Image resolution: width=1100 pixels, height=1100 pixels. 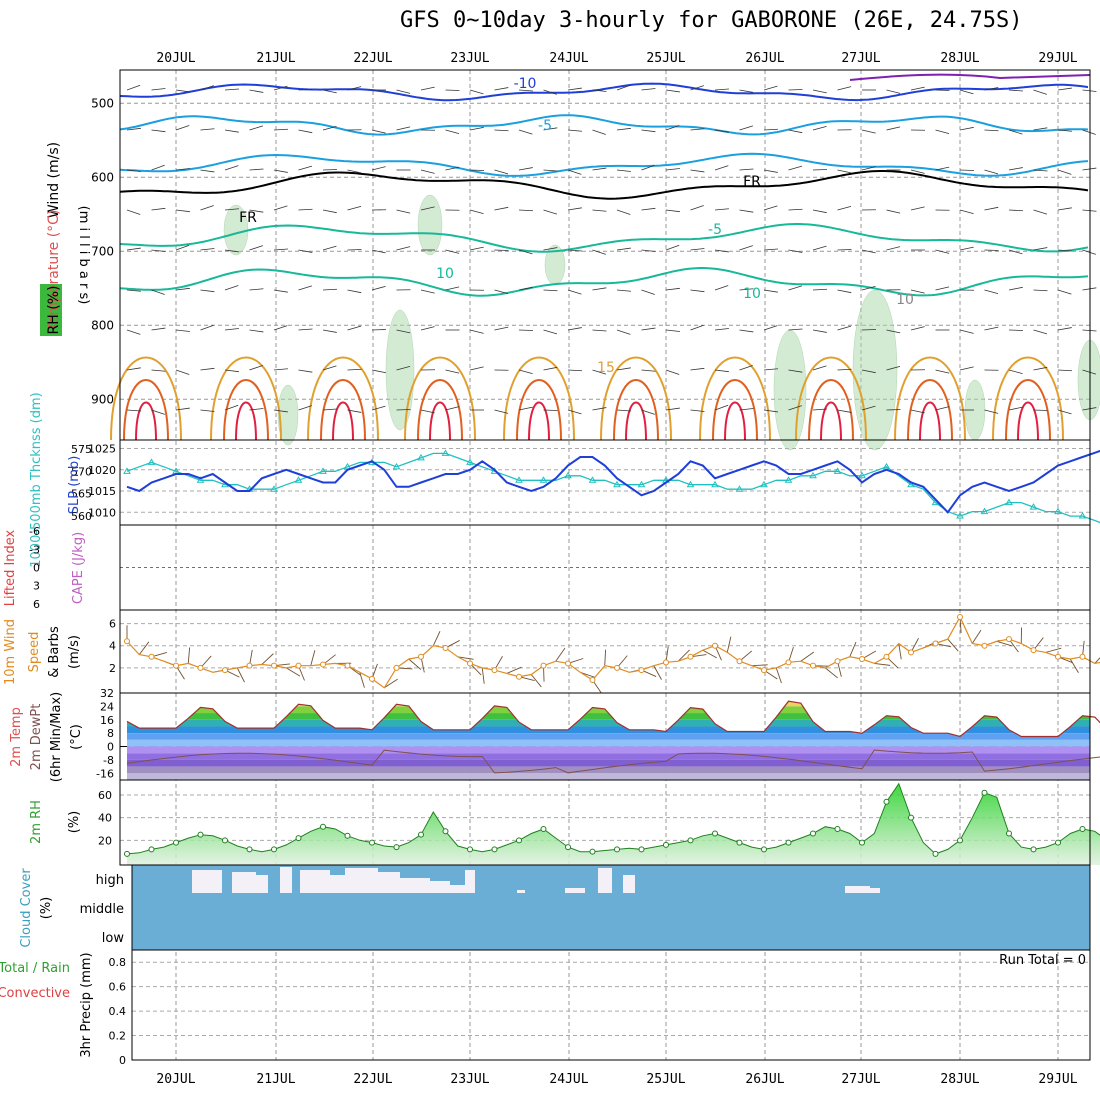 What do you see at coordinates (81, 471) in the screenshot?
I see `thickness-tick: 570` at bounding box center [81, 471].